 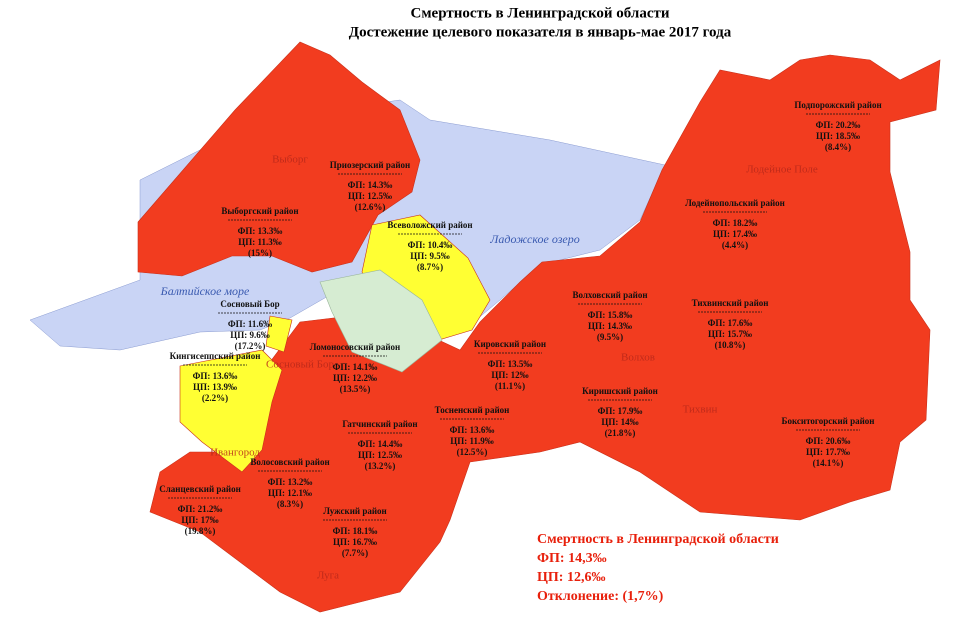 What do you see at coordinates (510, 386) in the screenshot?
I see `region-deviation: (11.1%)` at bounding box center [510, 386].